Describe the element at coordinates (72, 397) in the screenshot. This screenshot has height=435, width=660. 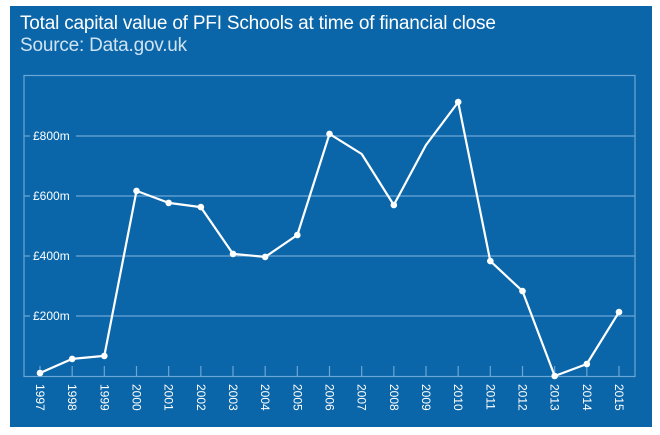
I see `x-tick-label: 1998` at that location.